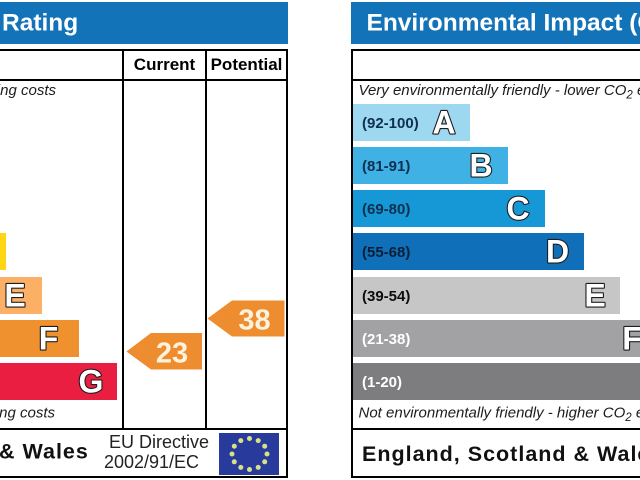 This screenshot has height=480, width=640. I want to click on svg-text: Rating, so click(40, 22).